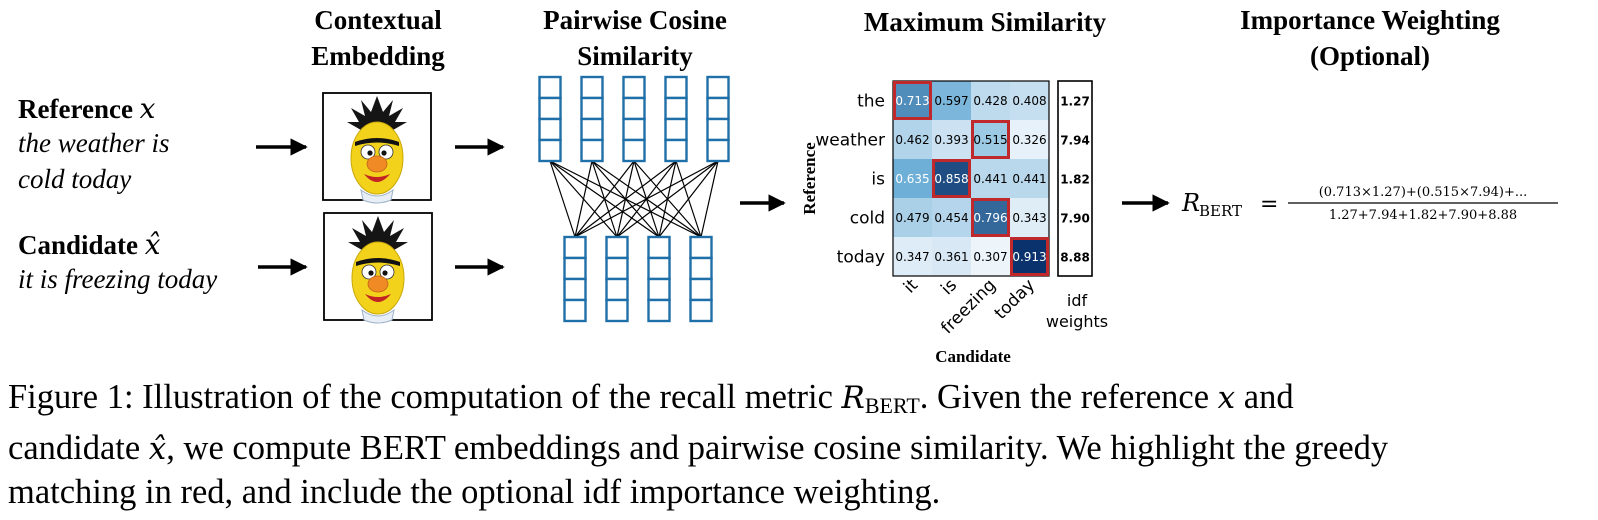 This screenshot has height=520, width=1598. What do you see at coordinates (378, 20) in the screenshot?
I see `title-contextual-line1: Contextual` at bounding box center [378, 20].